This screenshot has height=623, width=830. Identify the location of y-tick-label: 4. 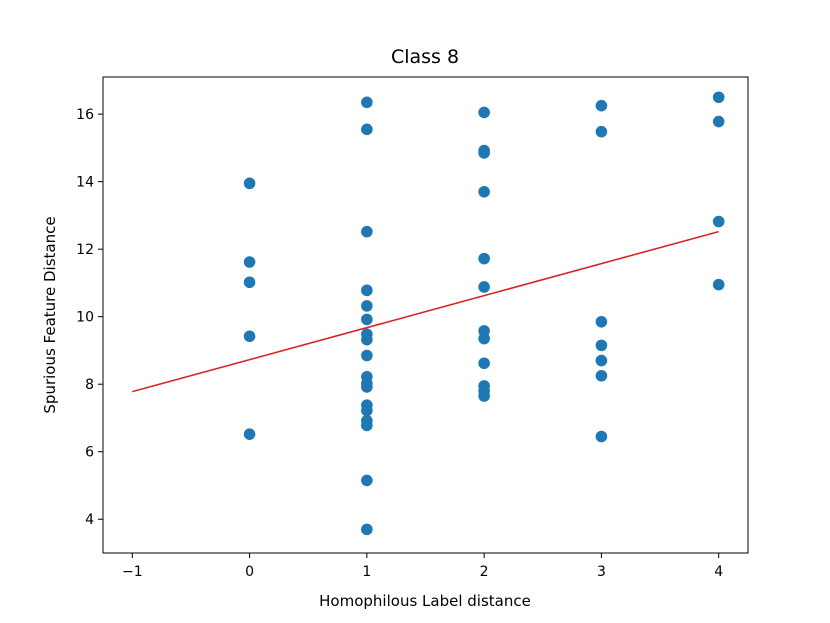
(89, 520).